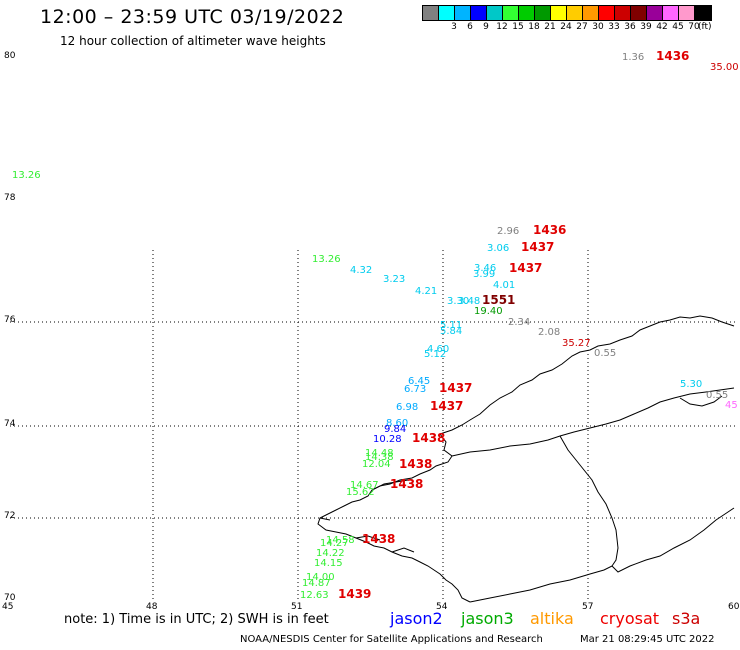  Describe the element at coordinates (316, 583) in the screenshot. I see `wave-height-value: 14.87` at that location.